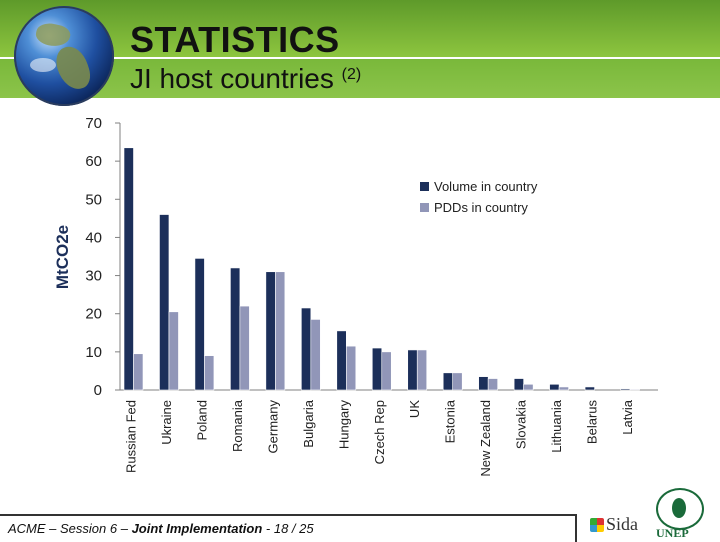 This screenshot has width=720, height=542. I want to click on y-tick-label: 10, so click(93, 352).